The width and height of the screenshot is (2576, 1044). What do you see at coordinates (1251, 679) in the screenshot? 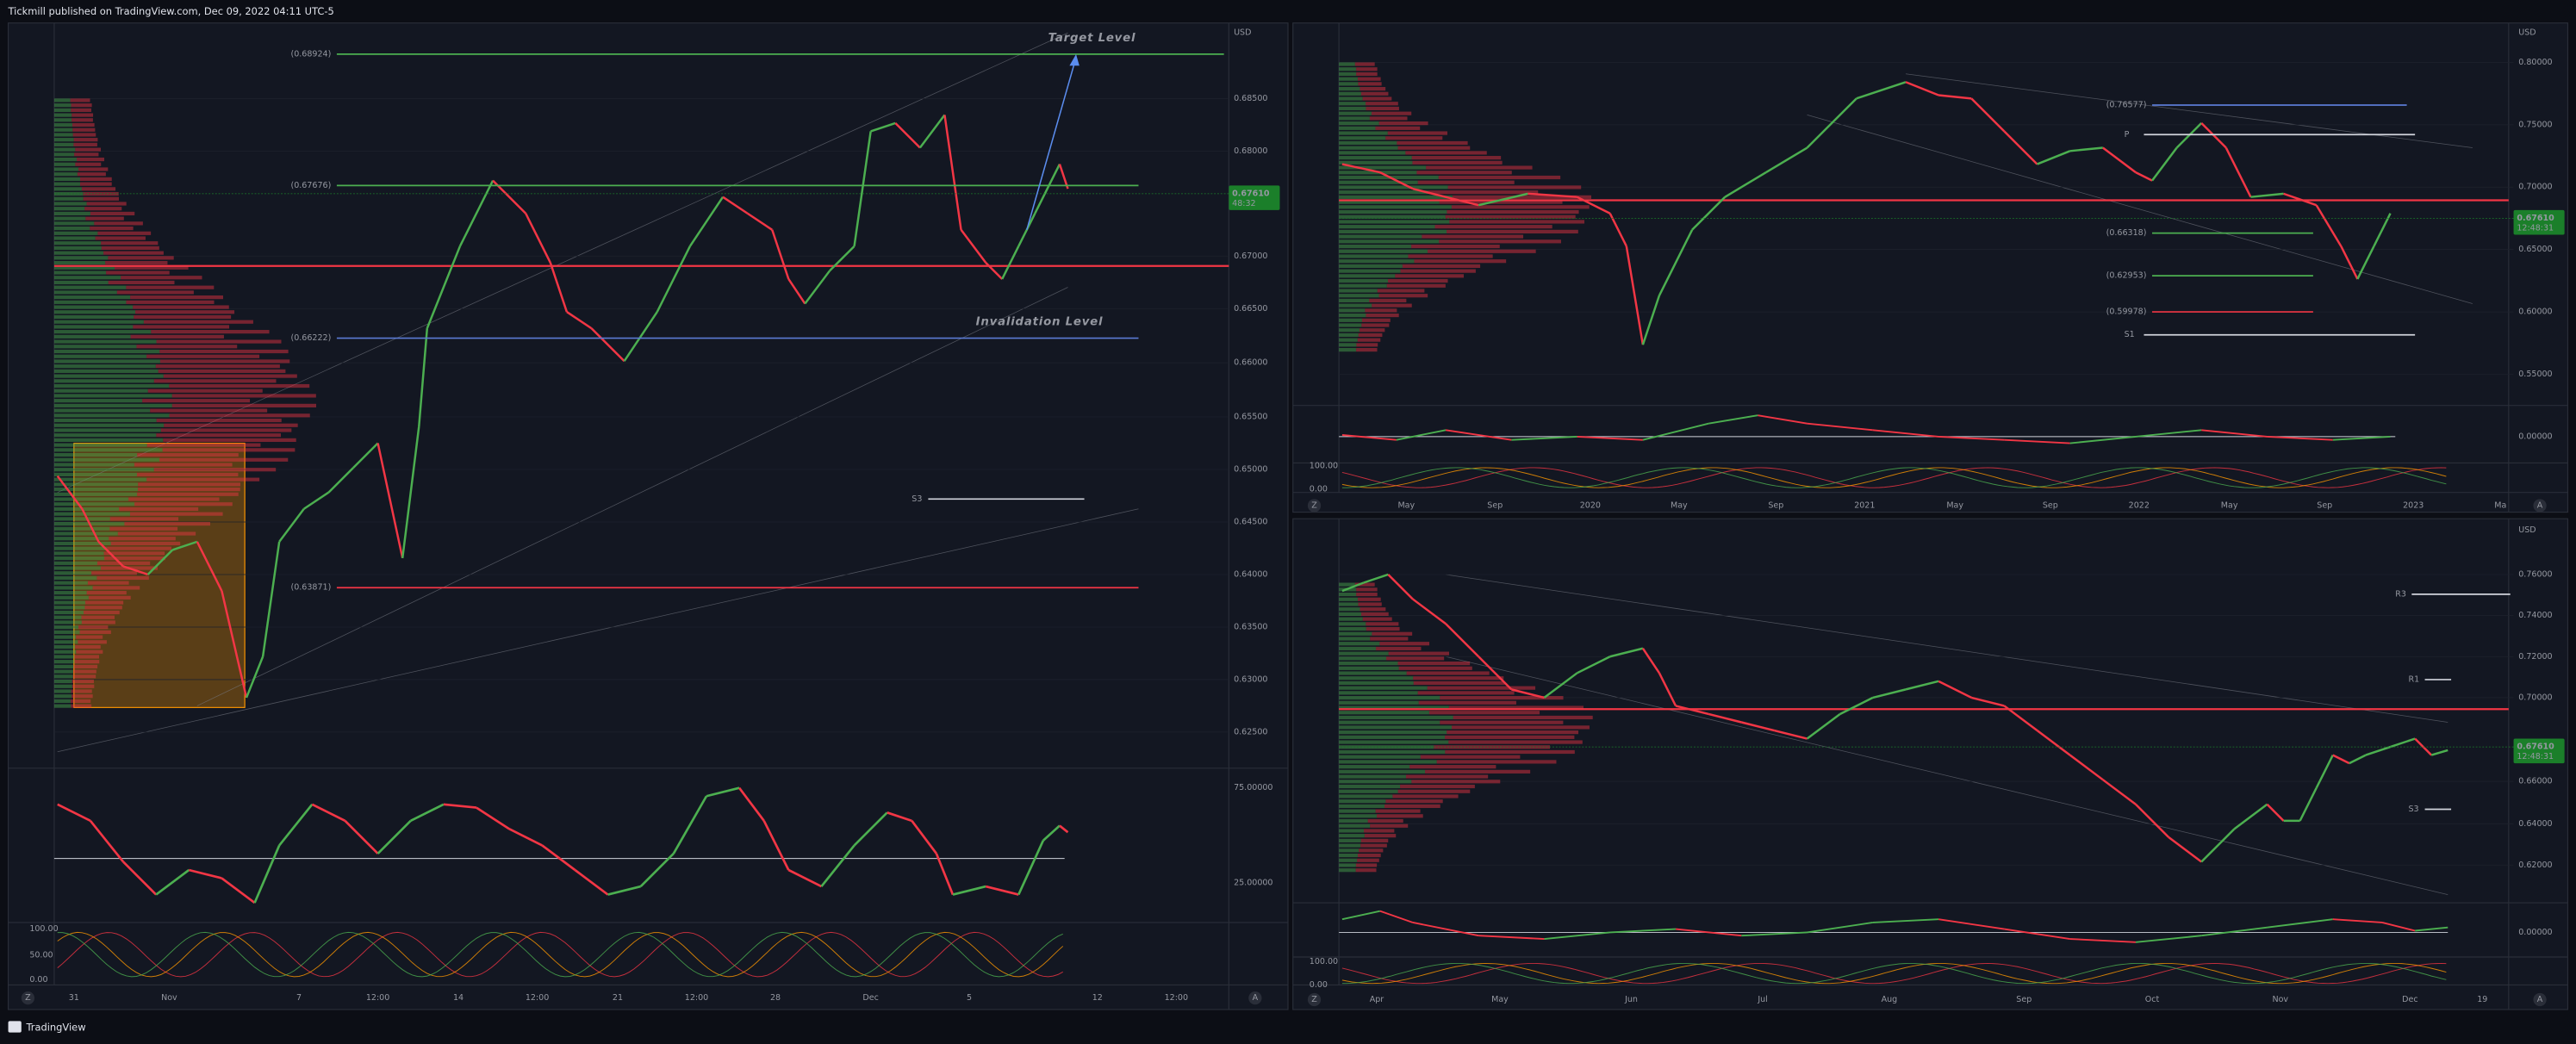
I see `price-label: 0.63000` at bounding box center [1251, 679].